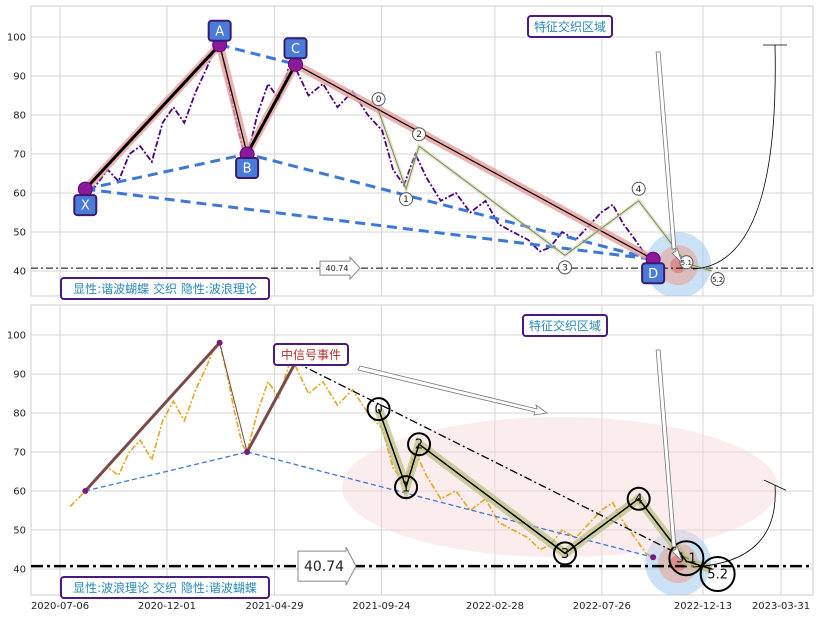  I want to click on x-tick-label: 2022-02-28, so click(495, 606).